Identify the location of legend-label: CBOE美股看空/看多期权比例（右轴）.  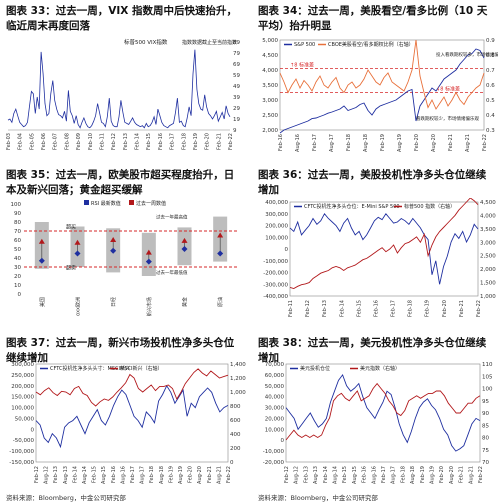
(371, 44).